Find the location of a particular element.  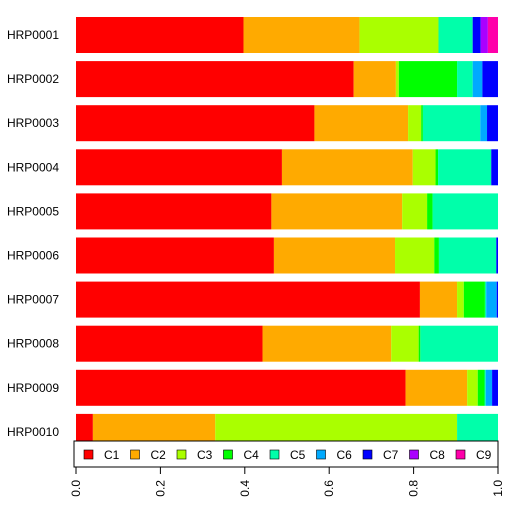

bar-segment-C3-HRP0009 is located at coordinates (472, 387).